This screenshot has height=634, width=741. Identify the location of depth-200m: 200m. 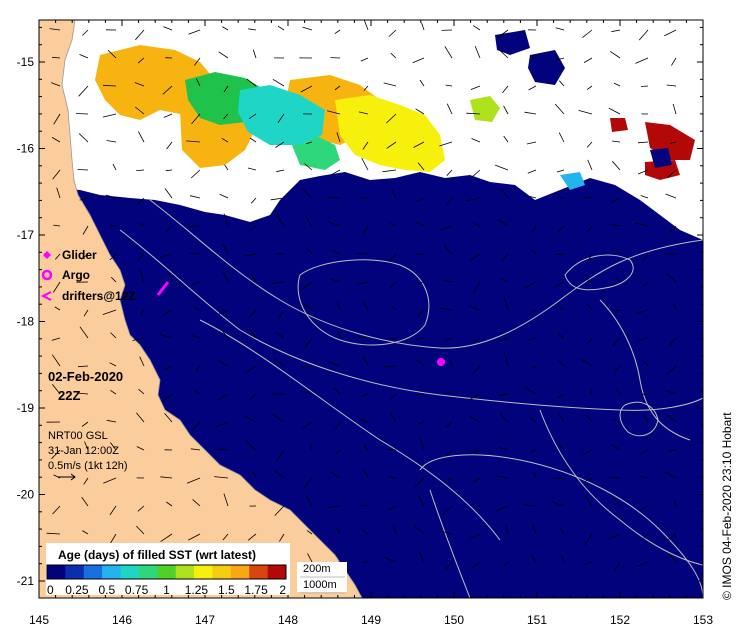
(317, 569).